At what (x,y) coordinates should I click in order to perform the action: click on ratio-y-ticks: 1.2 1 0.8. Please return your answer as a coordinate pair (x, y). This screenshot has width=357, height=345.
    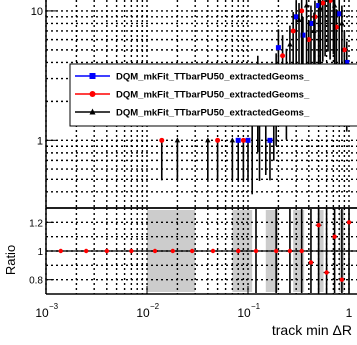
    Looking at the image, I should click on (41, 252).